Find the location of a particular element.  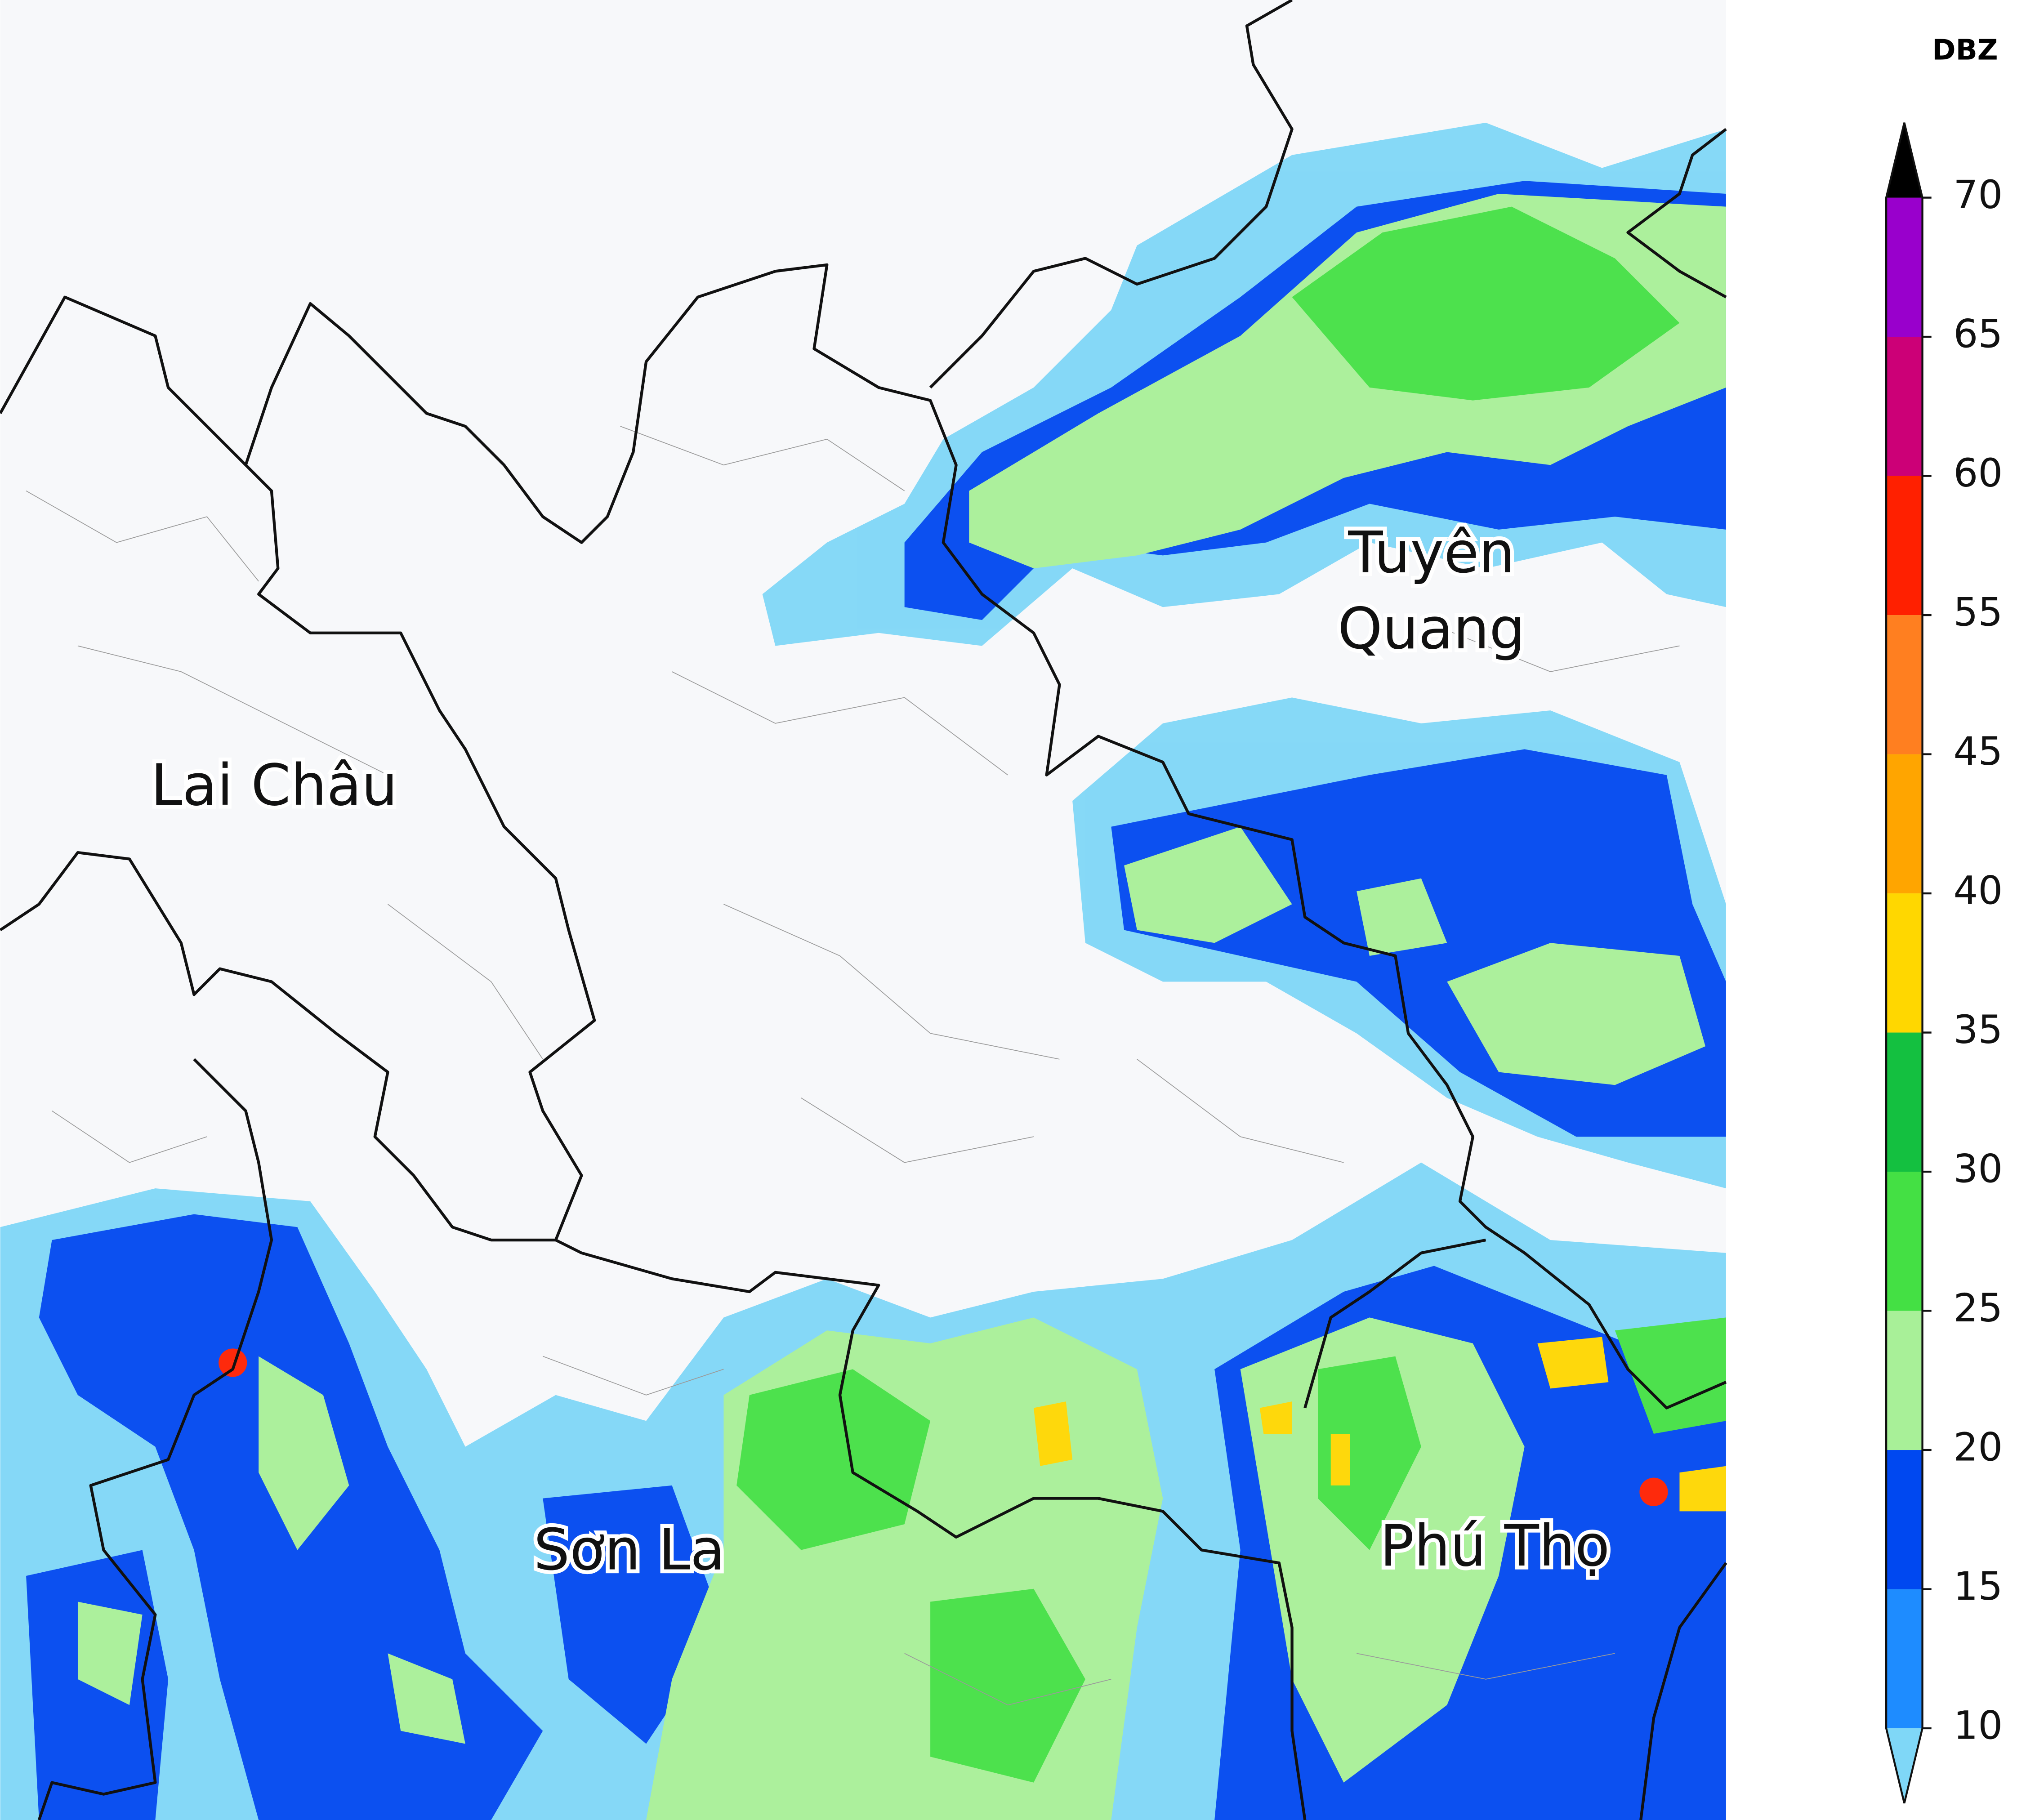

colorbar-tick-label: 40 is located at coordinates (1979, 891).